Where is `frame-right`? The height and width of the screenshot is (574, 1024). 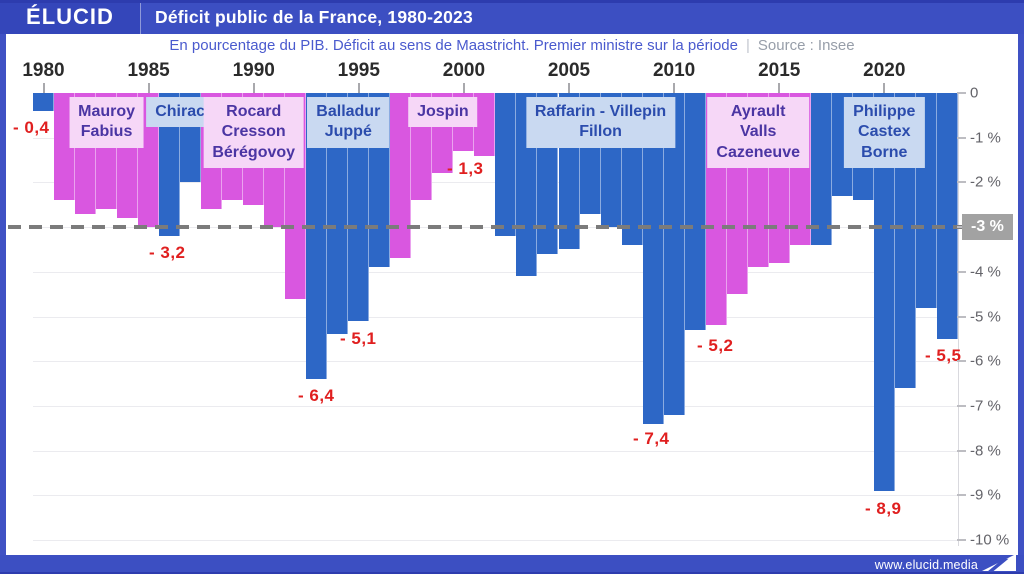
frame-right is located at coordinates (1021, 287).